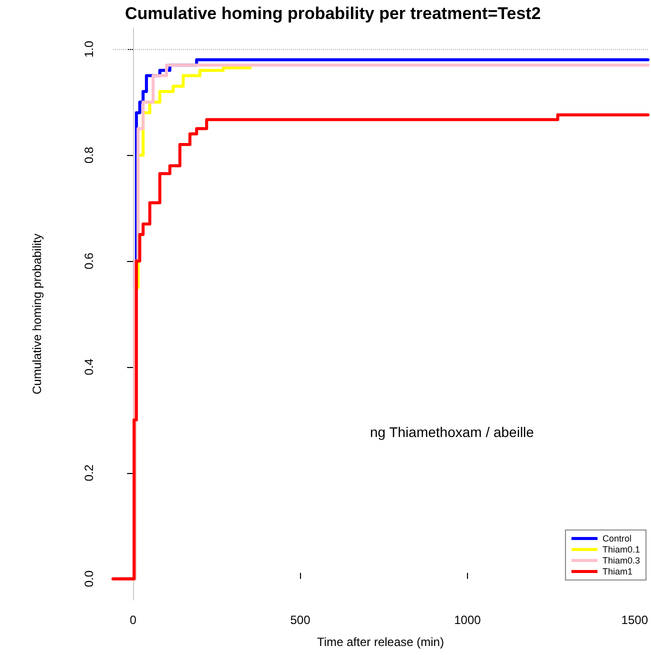 The height and width of the screenshot is (655, 651). What do you see at coordinates (621, 561) in the screenshot?
I see `legend-label: Thiam0.3` at bounding box center [621, 561].